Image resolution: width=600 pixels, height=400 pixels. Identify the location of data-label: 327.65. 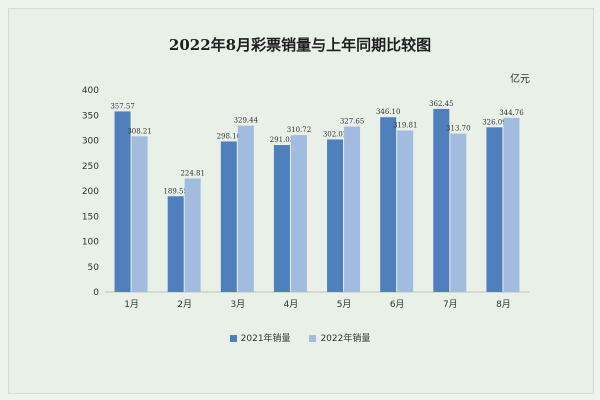
(352, 122).